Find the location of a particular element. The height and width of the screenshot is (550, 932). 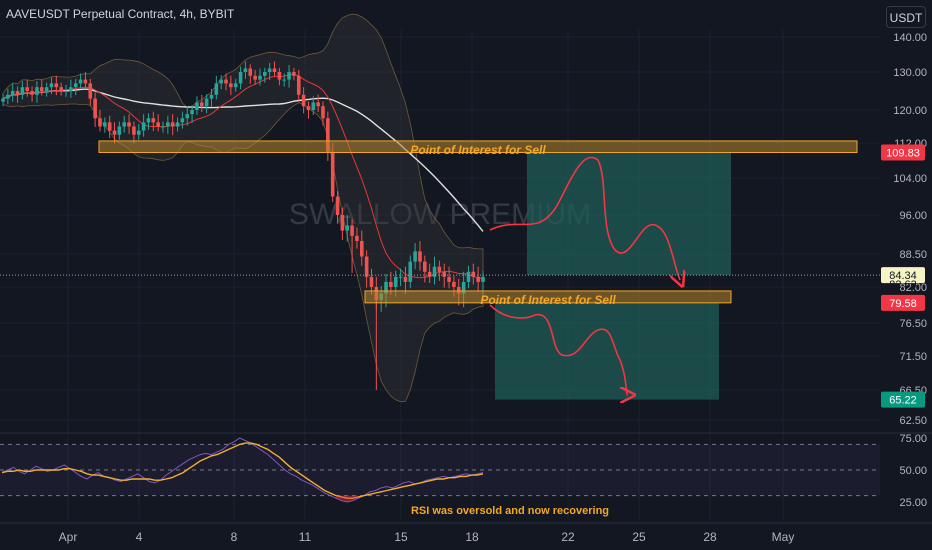

chart-title: AAVEUSDT Perpetual Contract, 4h, BYBIT is located at coordinates (120, 14).